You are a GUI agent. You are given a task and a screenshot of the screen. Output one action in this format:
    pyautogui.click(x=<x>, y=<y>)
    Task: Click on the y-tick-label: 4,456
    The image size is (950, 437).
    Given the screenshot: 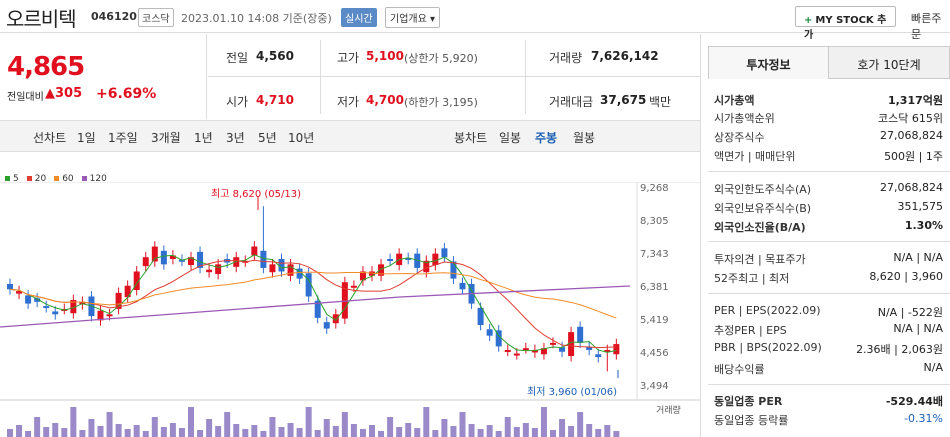 What is the action you would take?
    pyautogui.click(x=654, y=353)
    